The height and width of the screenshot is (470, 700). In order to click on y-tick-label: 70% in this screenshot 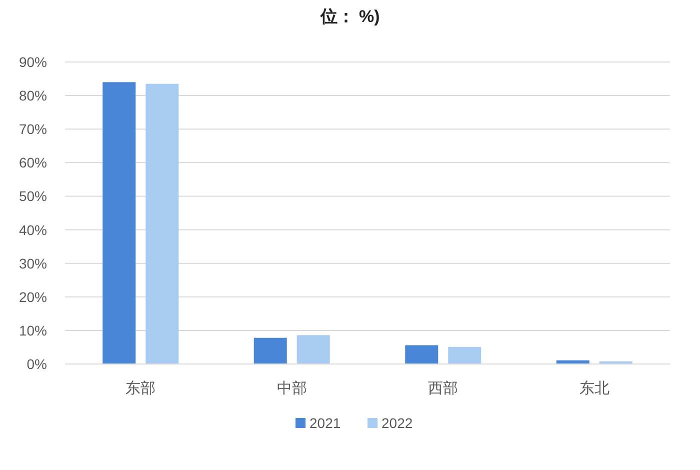, I will do `click(32, 129)`.